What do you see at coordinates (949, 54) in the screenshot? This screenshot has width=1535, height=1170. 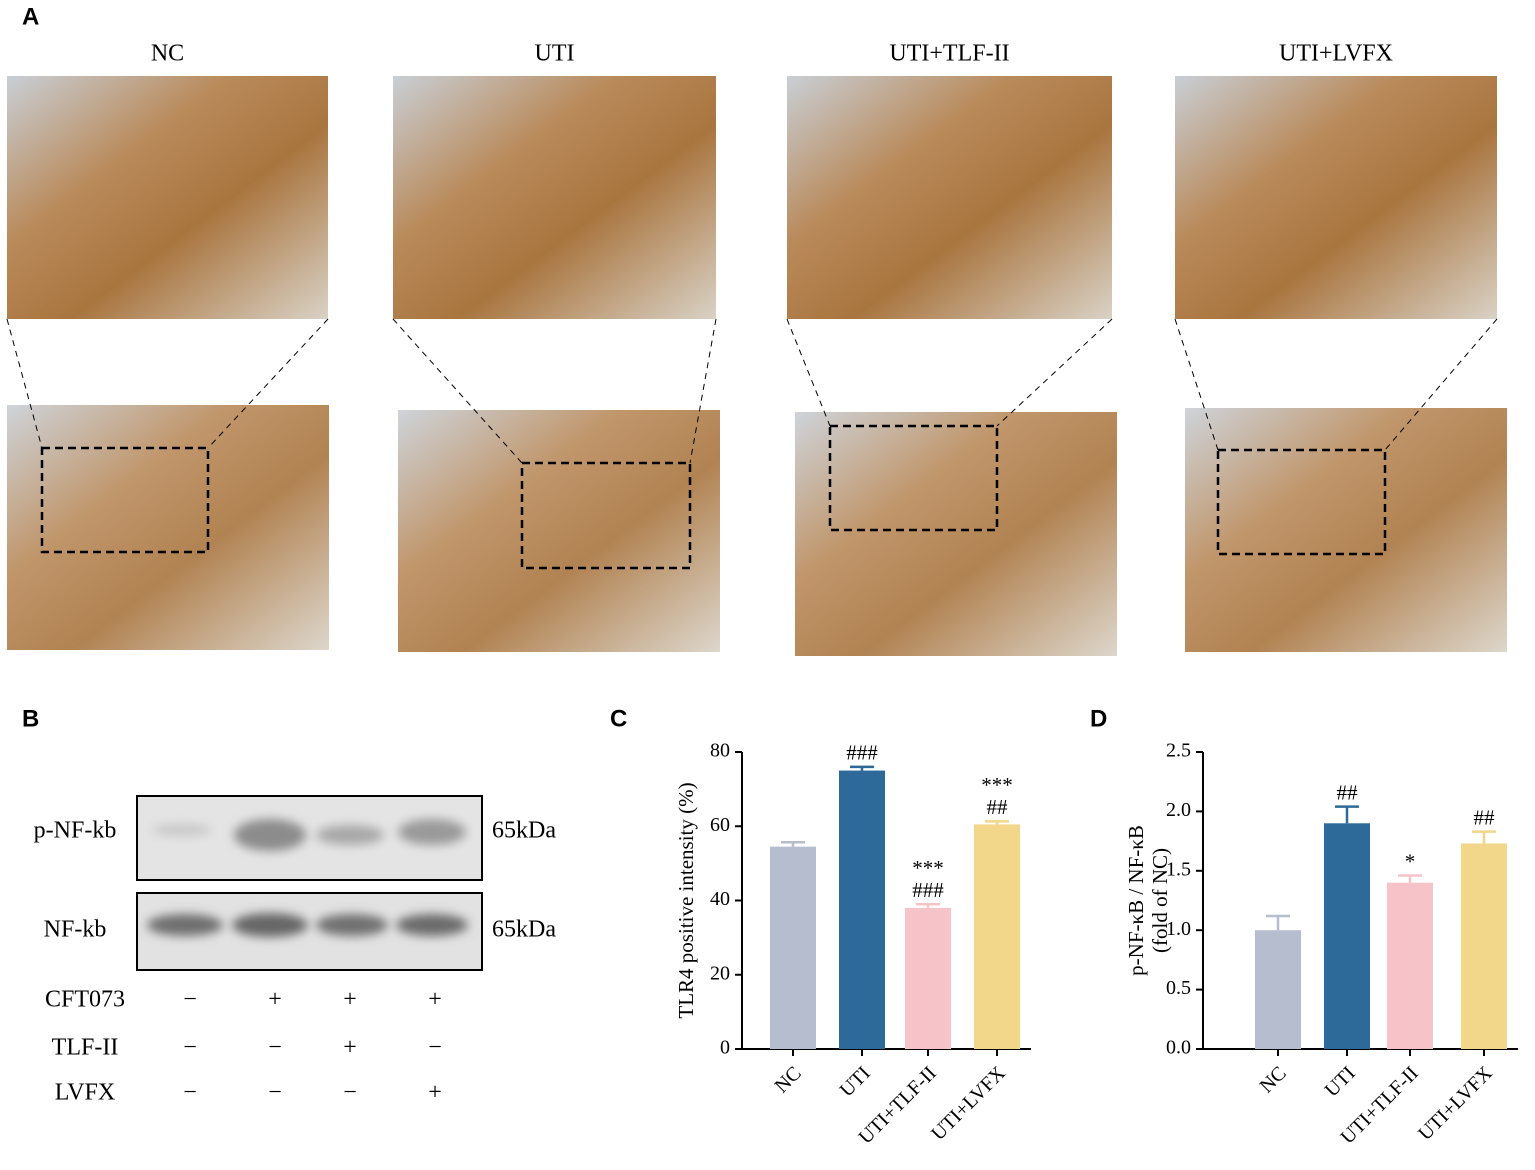 I see `group-title: UTI+TLF-II` at bounding box center [949, 54].